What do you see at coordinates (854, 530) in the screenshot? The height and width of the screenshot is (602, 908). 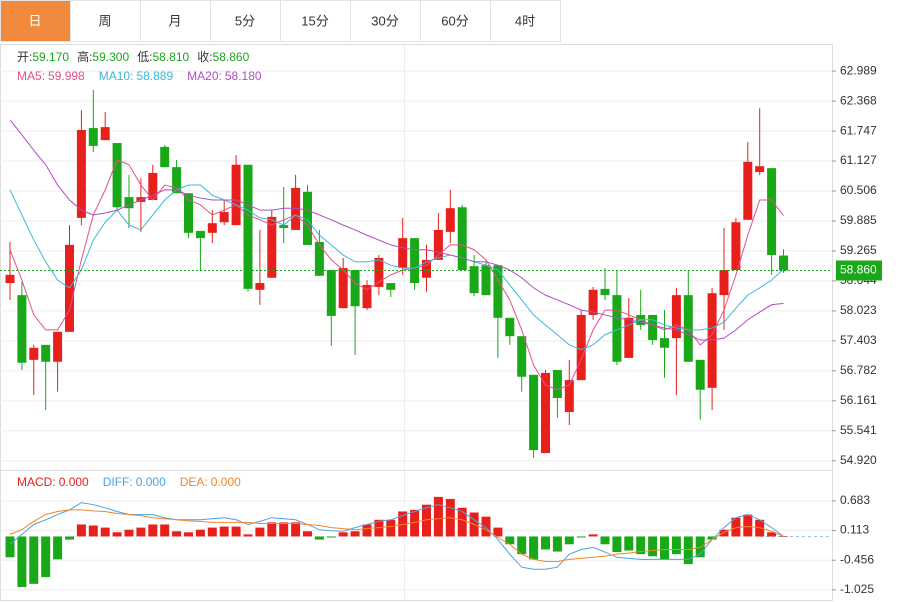 I see `y-tick-label: 0.113` at bounding box center [854, 530].